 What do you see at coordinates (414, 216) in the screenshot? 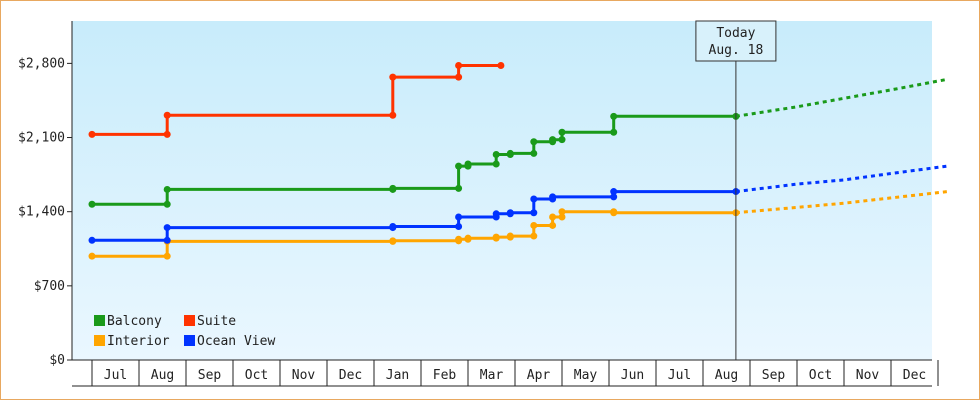
I see `series-line-ocean-view` at bounding box center [414, 216].